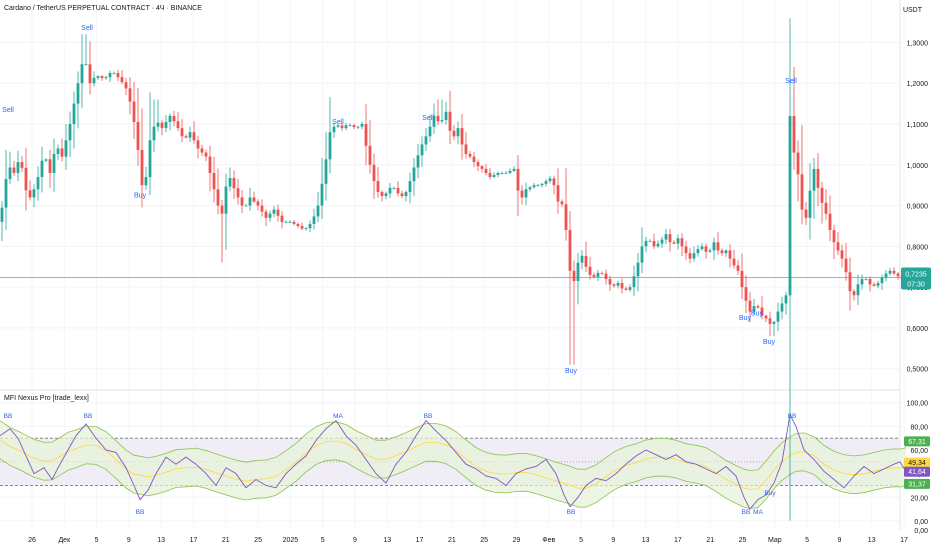  I want to click on last-price-value: 0,7235, so click(916, 275).